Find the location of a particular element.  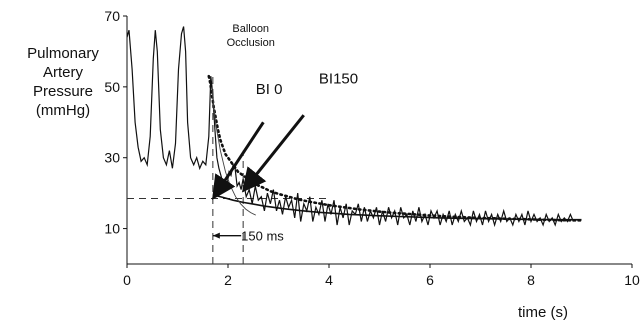

y-axis-label: Pulmonary Artery Pressure (mmHg) is located at coordinates (63, 82).